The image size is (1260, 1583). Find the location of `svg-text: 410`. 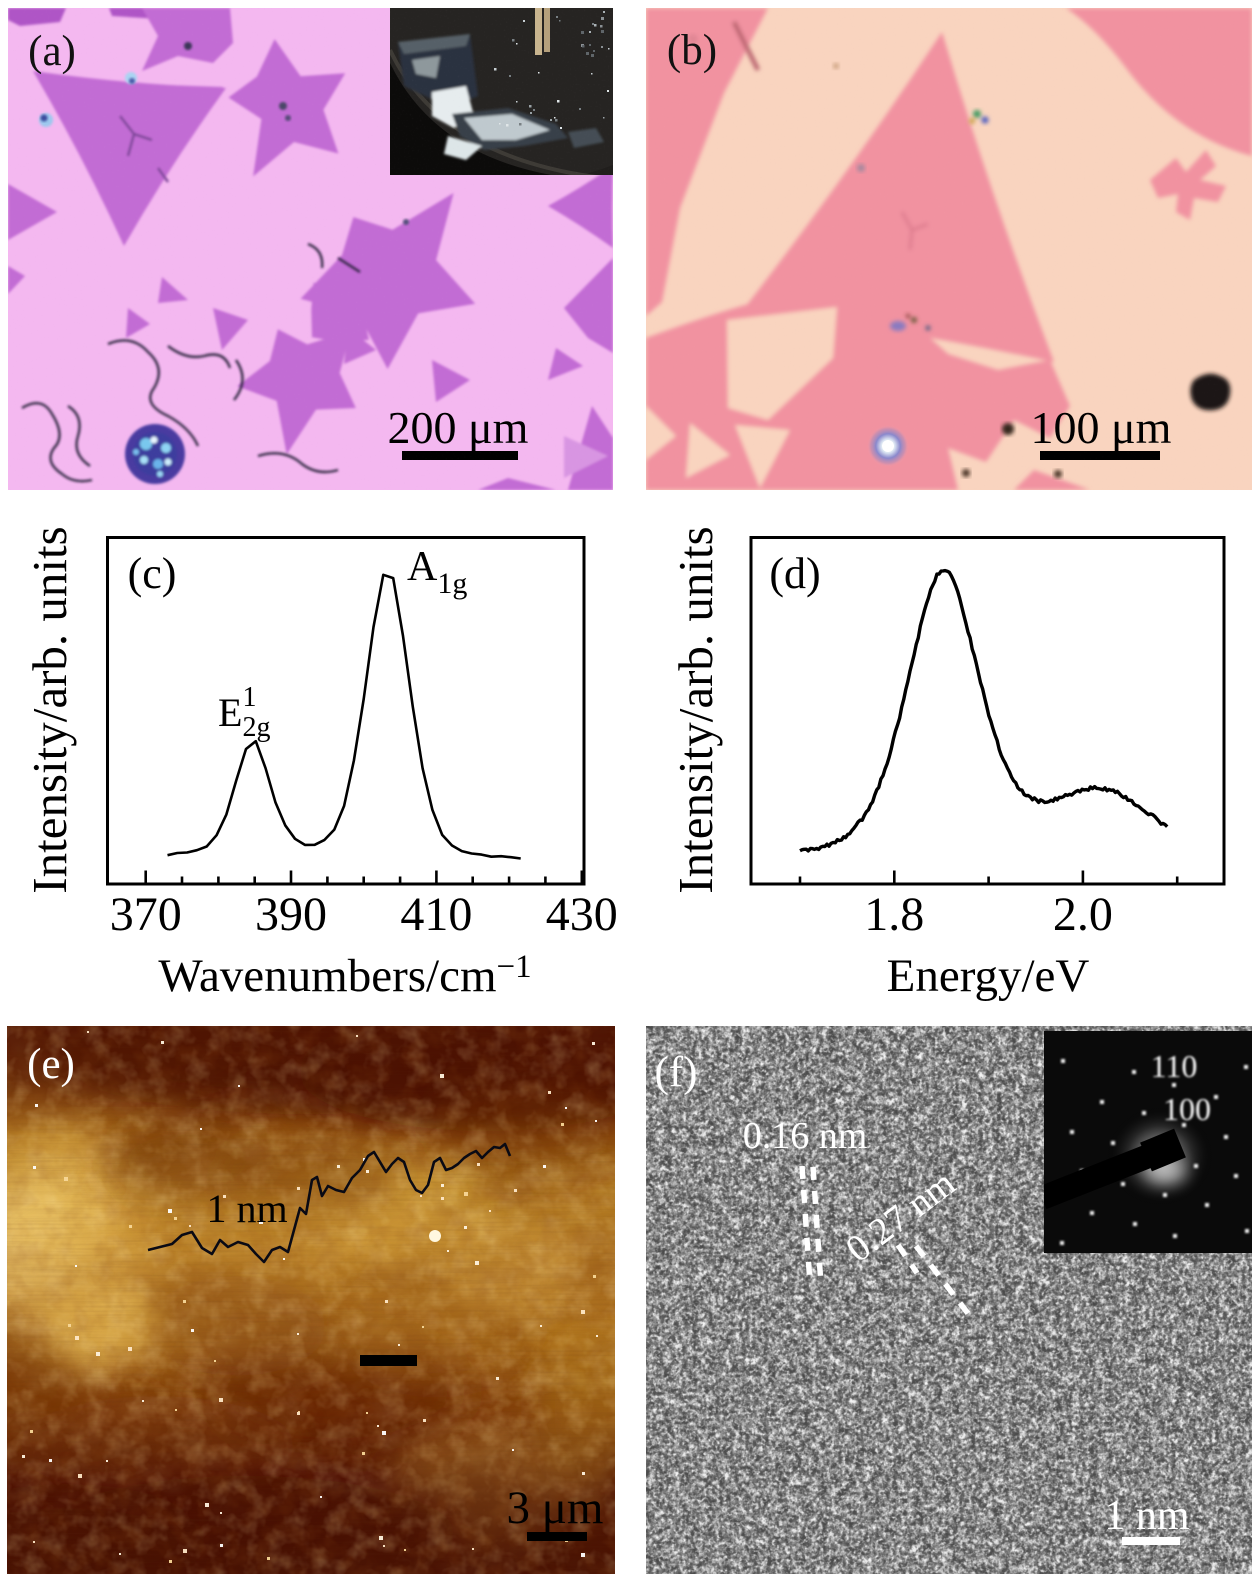

svg-text: 410 is located at coordinates (436, 914).